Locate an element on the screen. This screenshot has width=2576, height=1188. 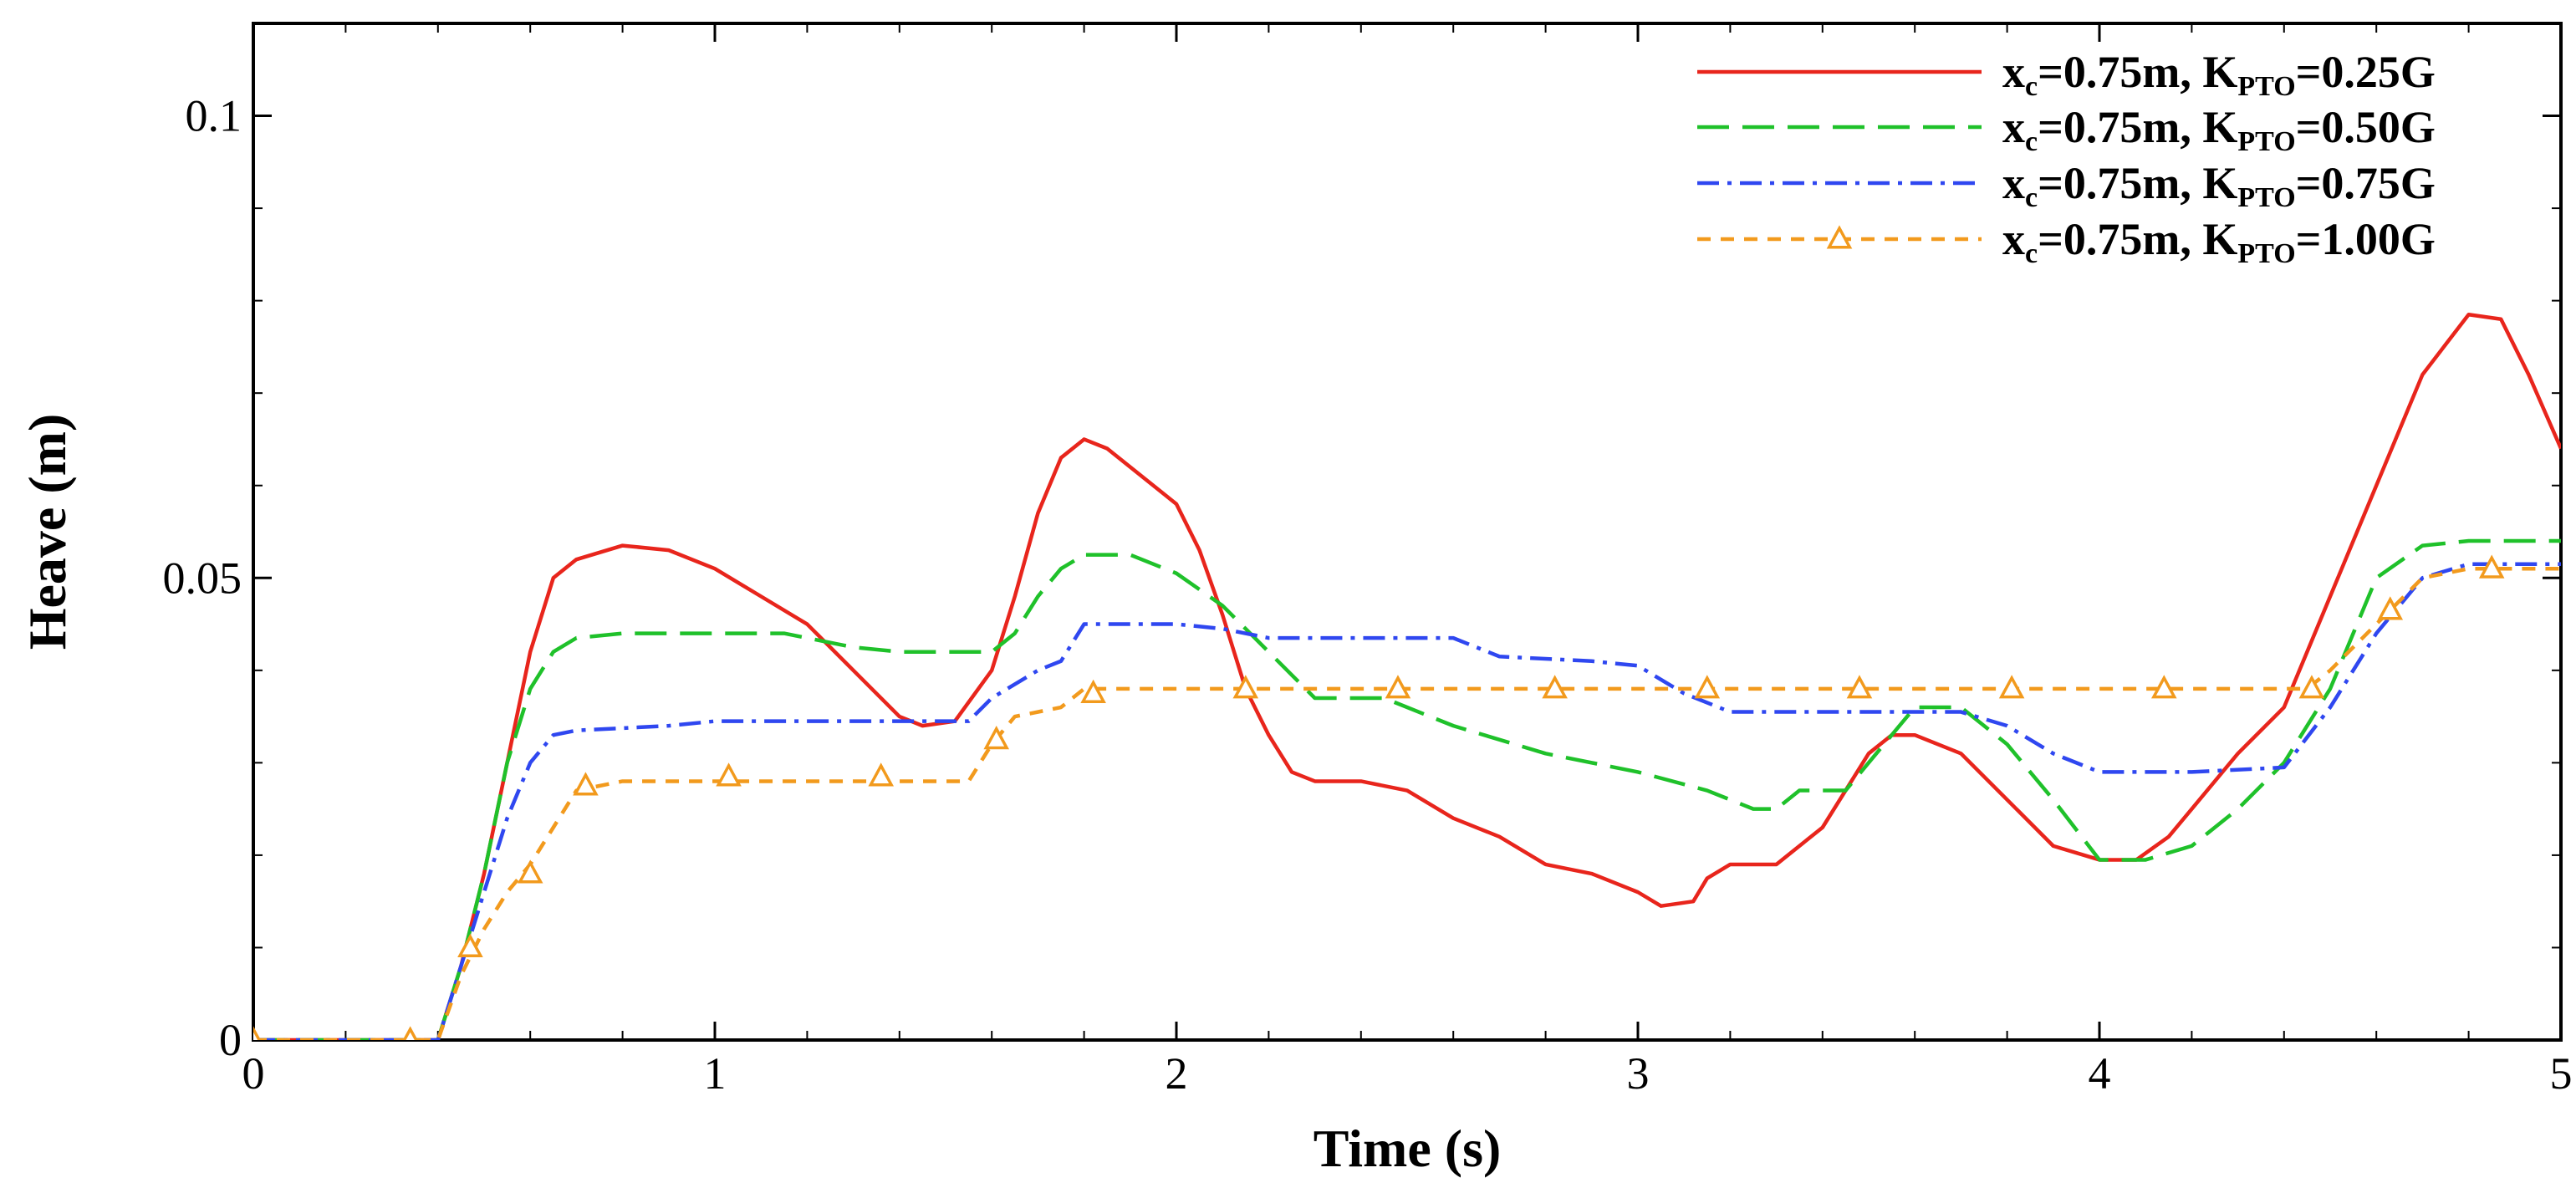
legend-text-part: =0.25G is located at coordinates (2366, 72).